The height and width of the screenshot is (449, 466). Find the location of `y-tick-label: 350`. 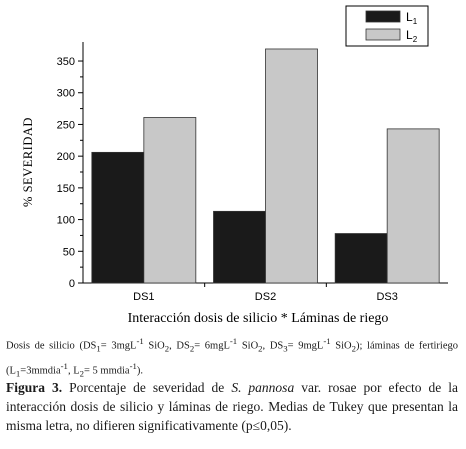

y-tick-label: 350 is located at coordinates (66, 62).